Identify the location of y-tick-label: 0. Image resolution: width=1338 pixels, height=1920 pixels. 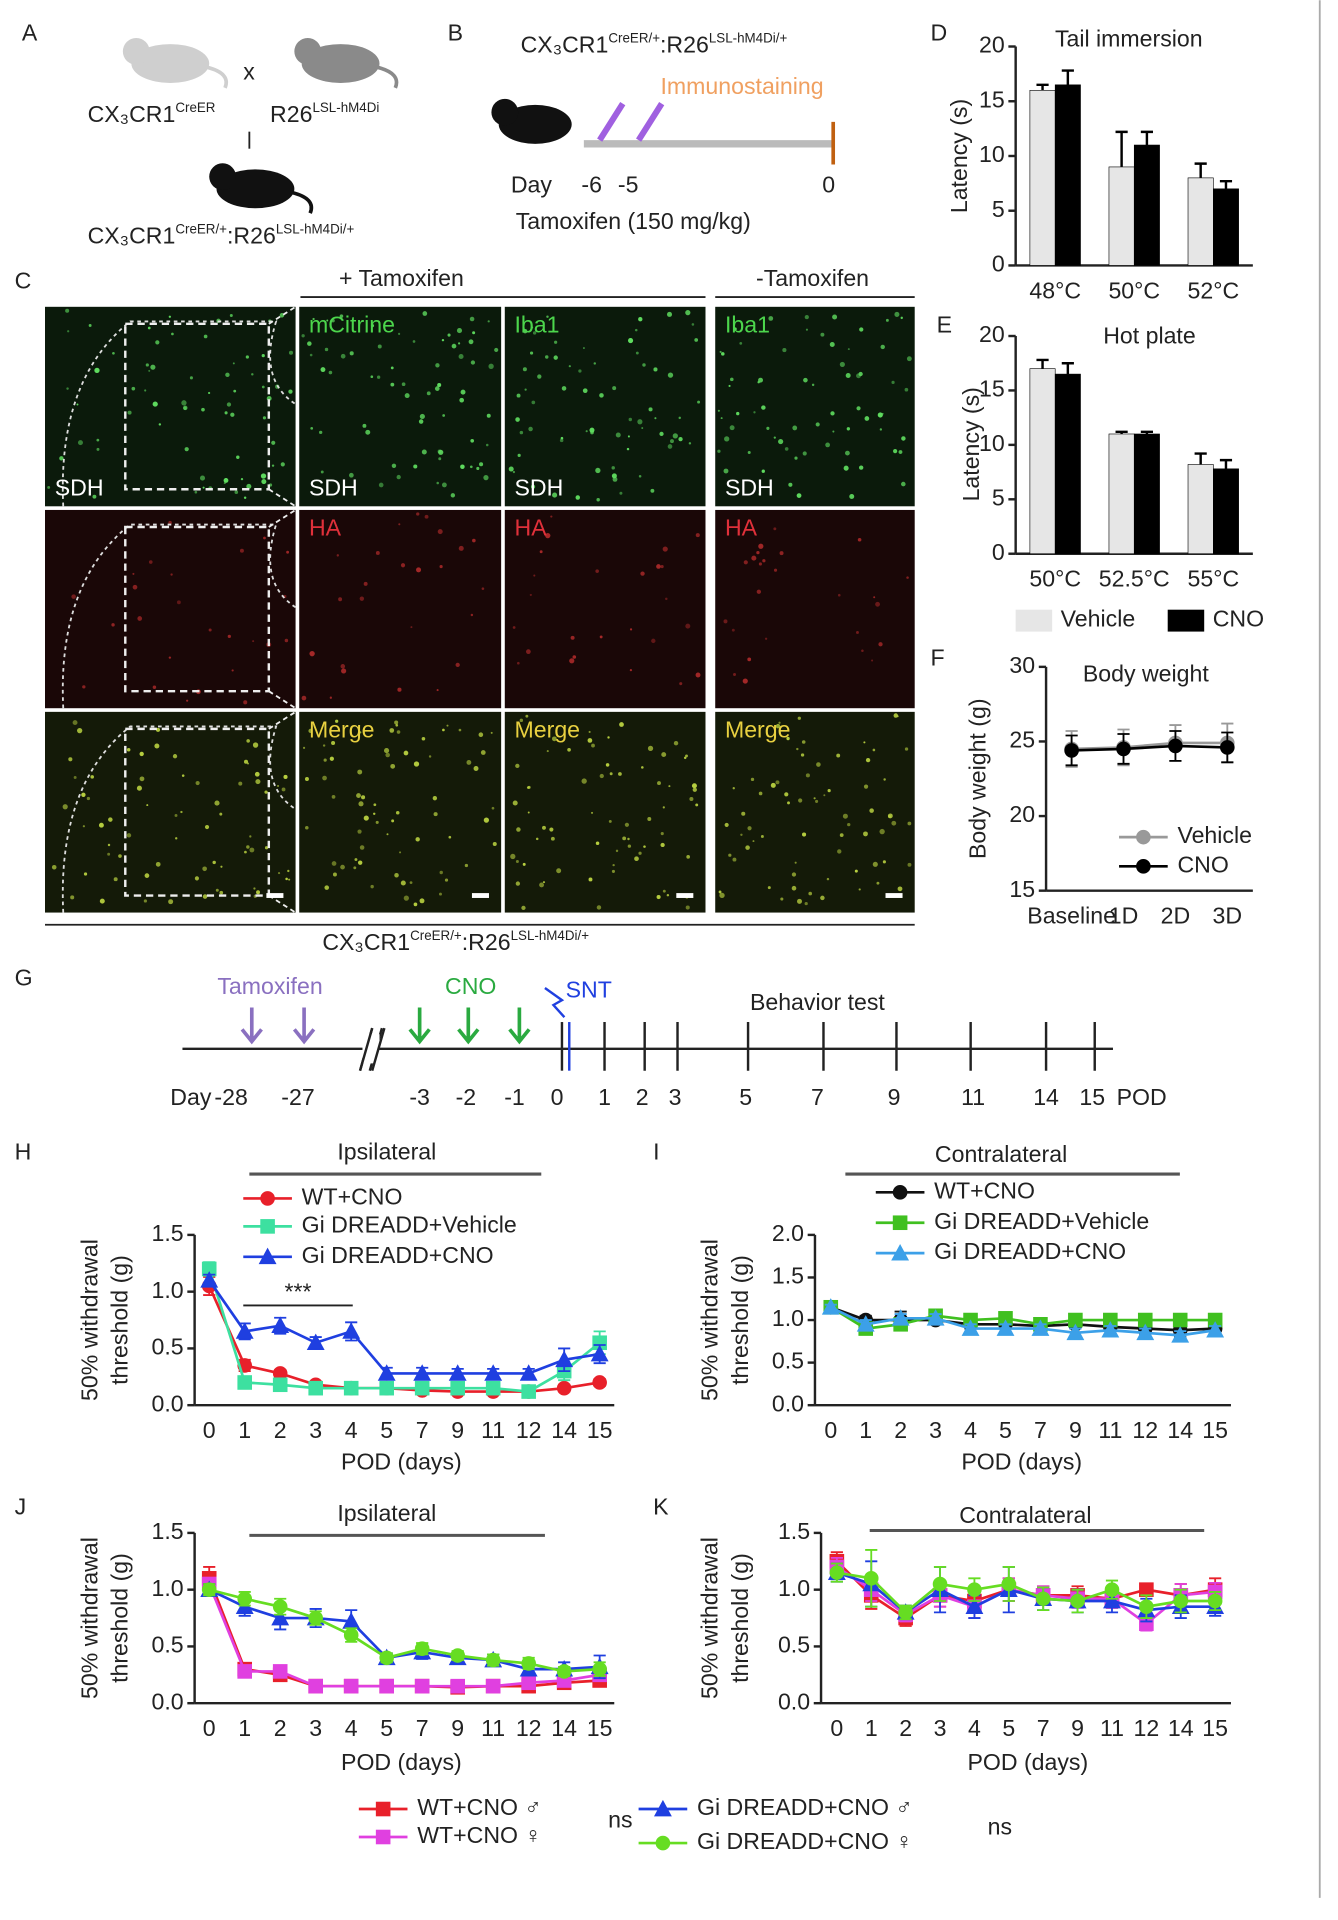
(998, 264).